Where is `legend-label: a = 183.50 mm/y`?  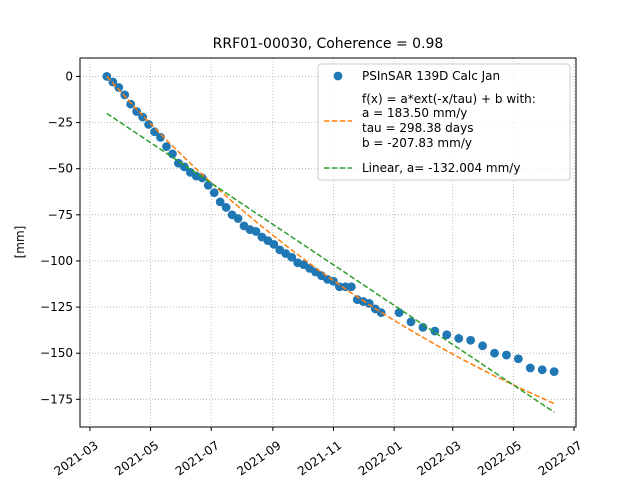
legend-label: a = 183.50 mm/y is located at coordinates (414, 113).